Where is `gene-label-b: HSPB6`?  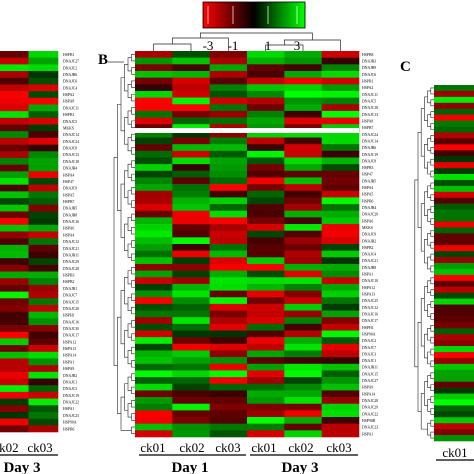
gene-label-b: HSPB6 is located at coordinates (367, 201).